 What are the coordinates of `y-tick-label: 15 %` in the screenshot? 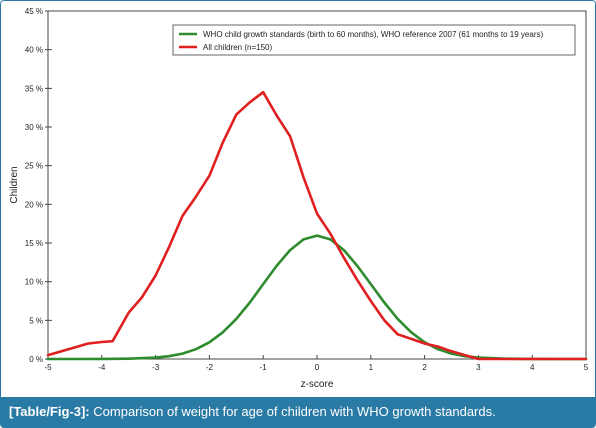 It's located at (34, 243).